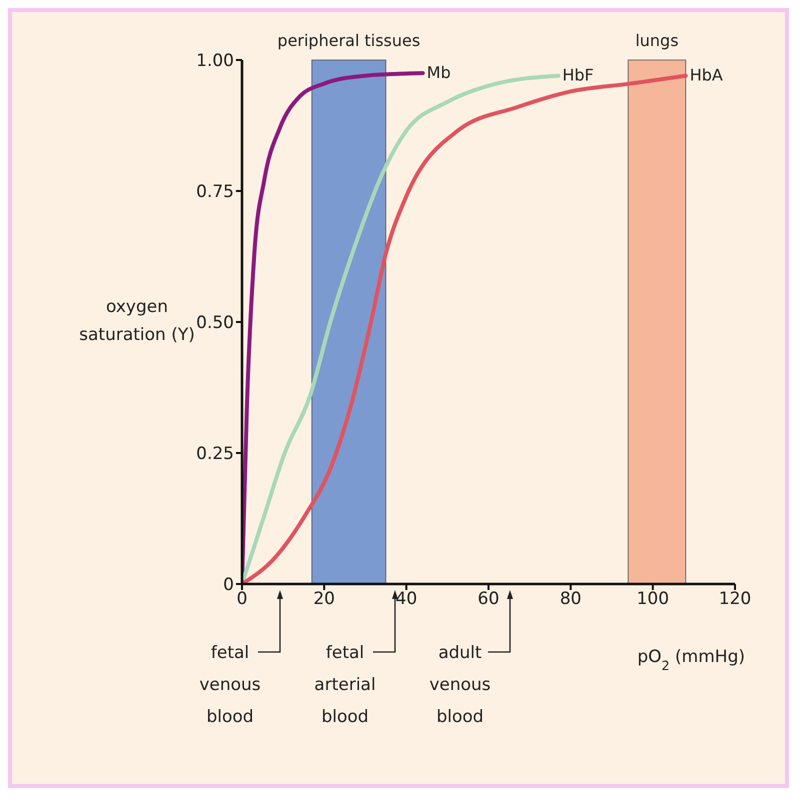  Describe the element at coordinates (242, 599) in the screenshot. I see `x-tick-label: 0` at that location.